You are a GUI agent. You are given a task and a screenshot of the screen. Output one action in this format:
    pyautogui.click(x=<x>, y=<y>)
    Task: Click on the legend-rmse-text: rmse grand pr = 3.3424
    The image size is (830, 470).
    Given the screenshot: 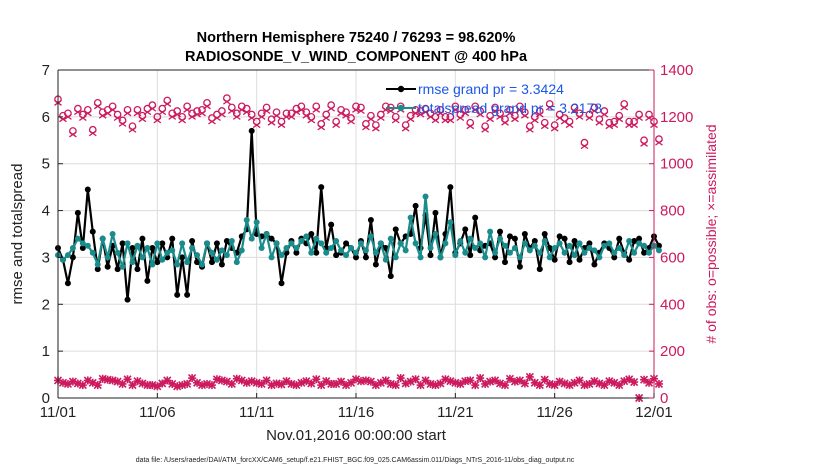 What is the action you would take?
    pyautogui.click(x=491, y=89)
    